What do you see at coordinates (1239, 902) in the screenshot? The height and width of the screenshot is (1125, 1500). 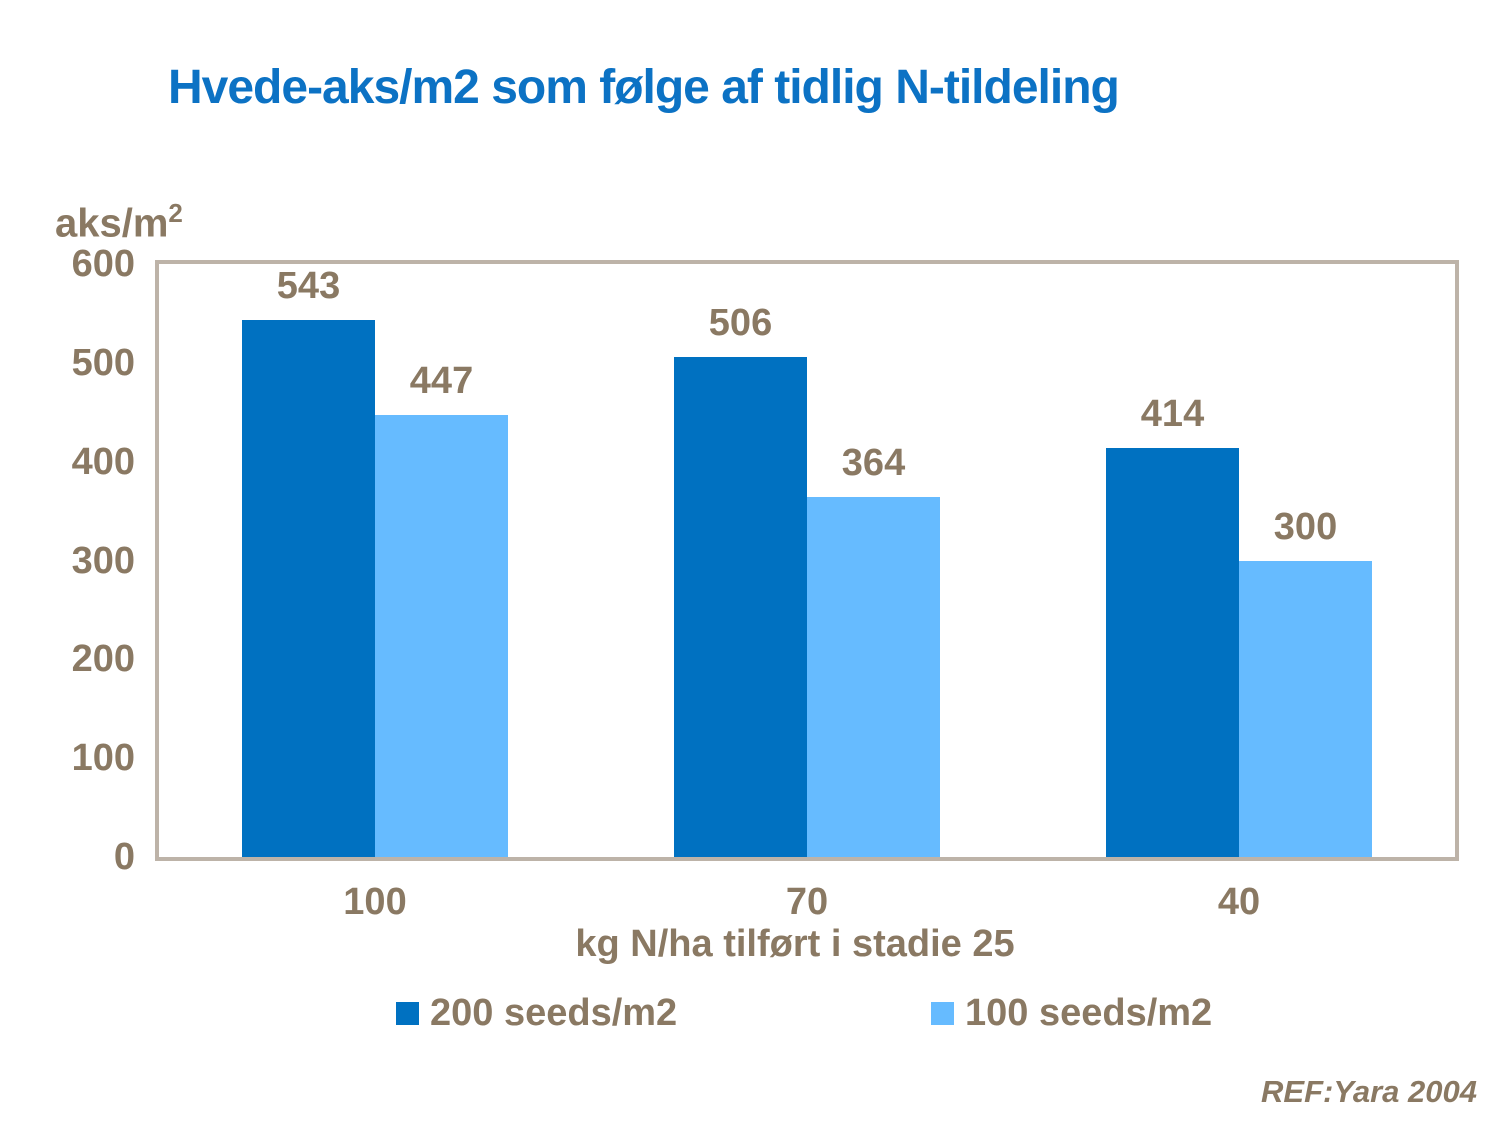 I see `x-tick-label: 40` at bounding box center [1239, 902].